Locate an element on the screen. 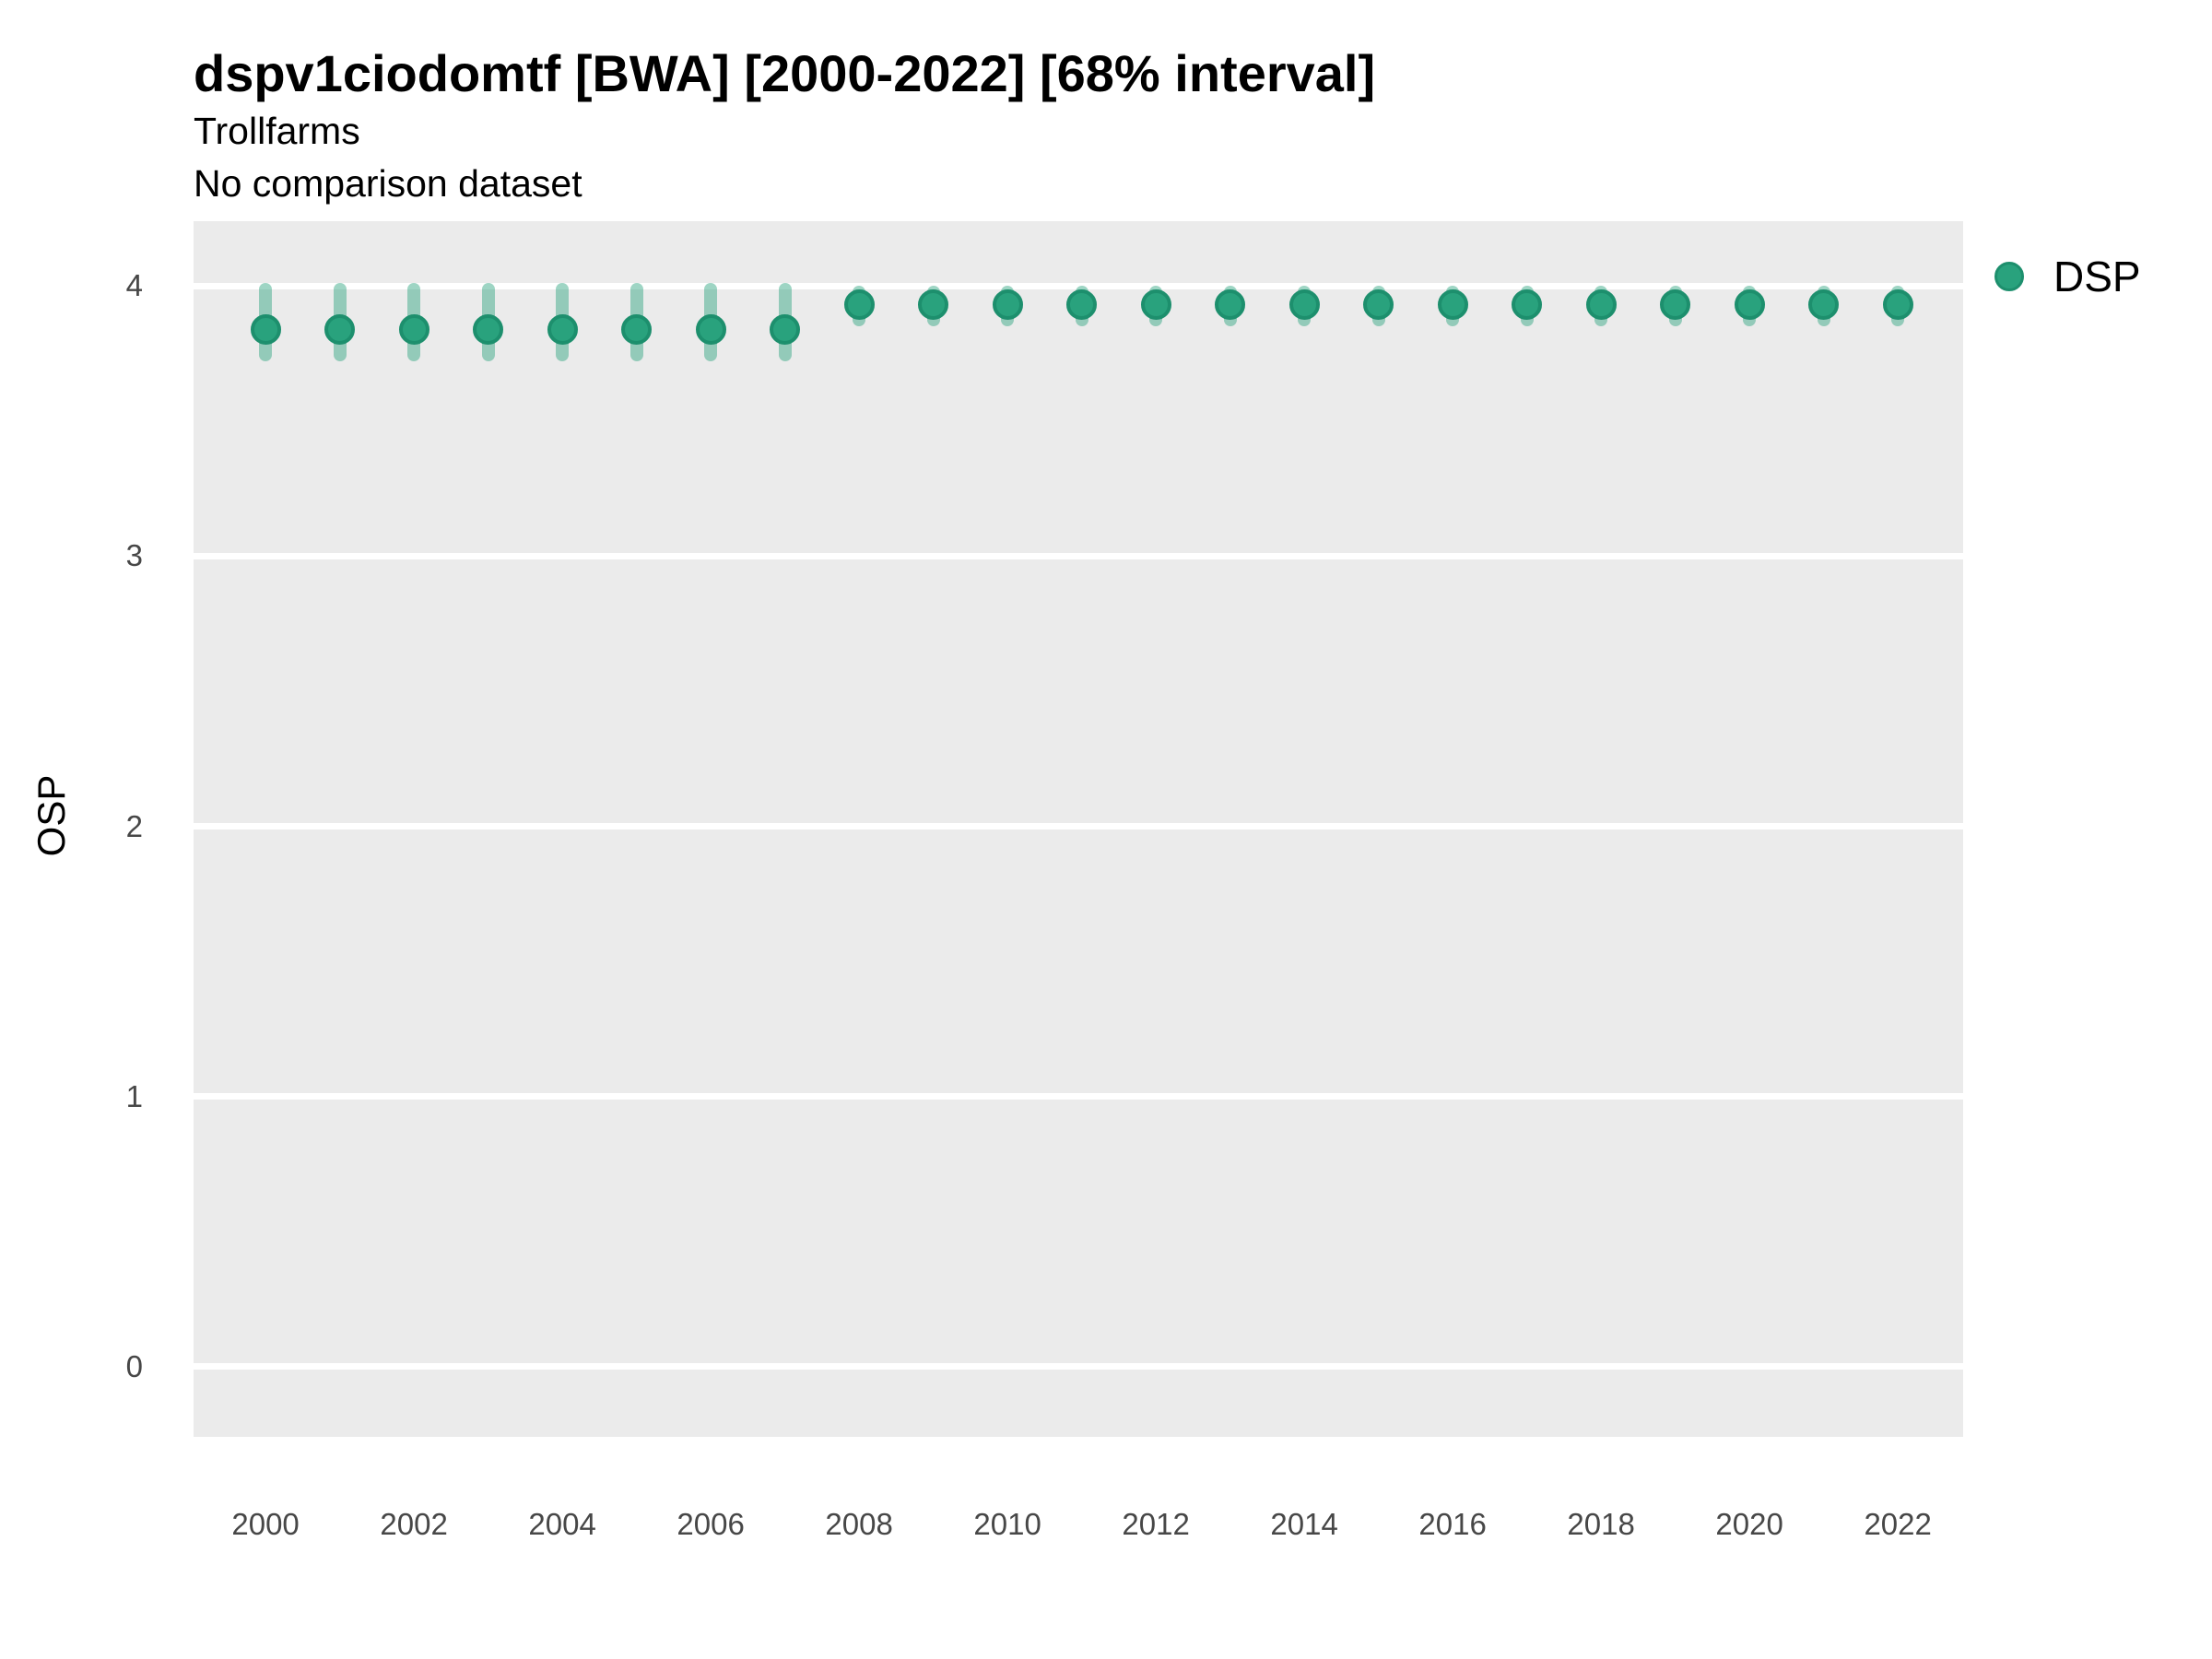 This screenshot has height=1659, width=2212. data-point-2019 is located at coordinates (1675, 305).